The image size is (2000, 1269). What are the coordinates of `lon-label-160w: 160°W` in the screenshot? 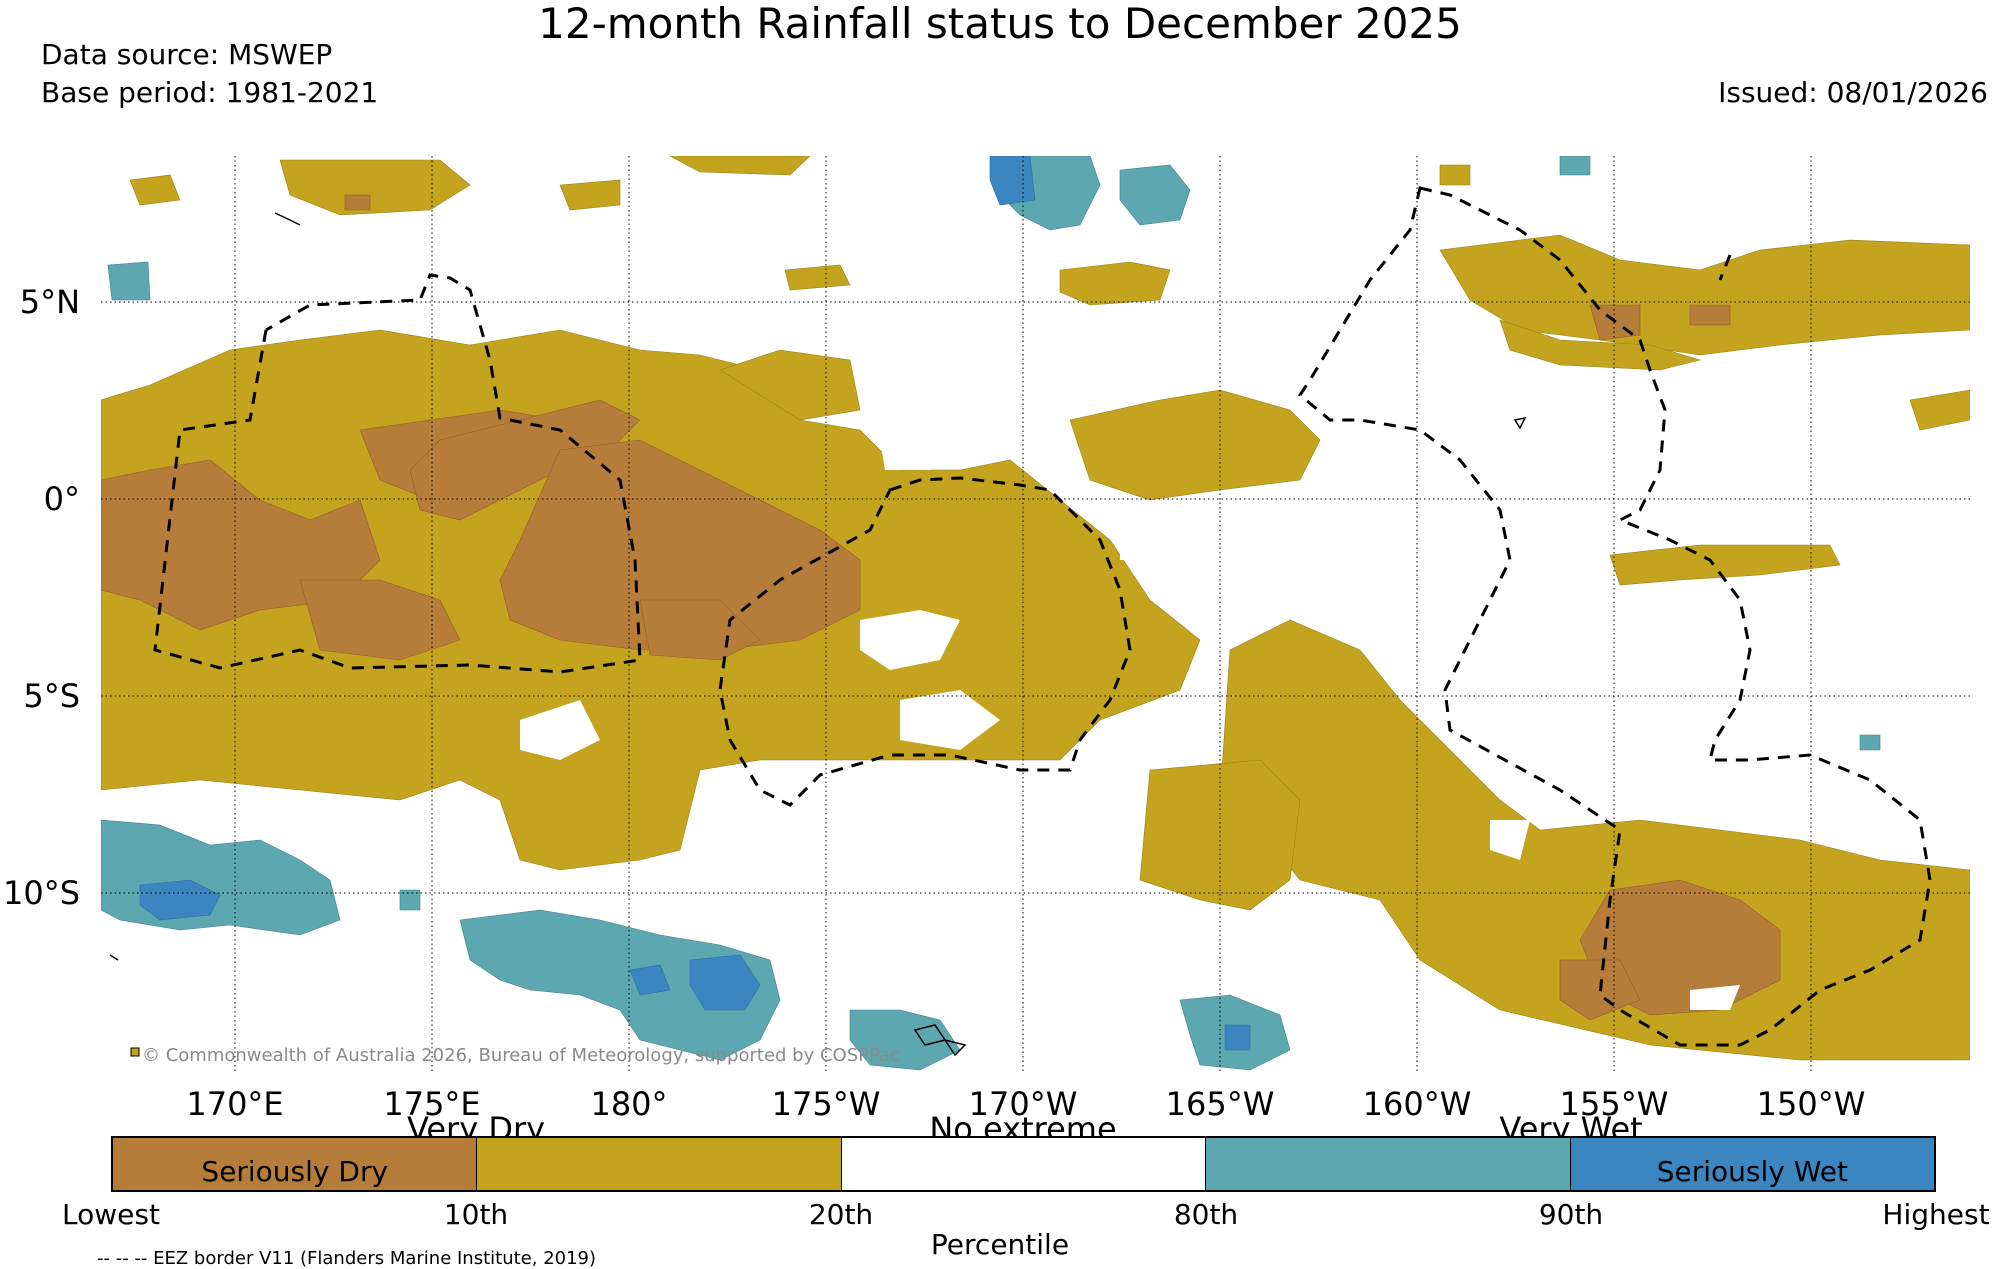 It's located at (1417, 1104).